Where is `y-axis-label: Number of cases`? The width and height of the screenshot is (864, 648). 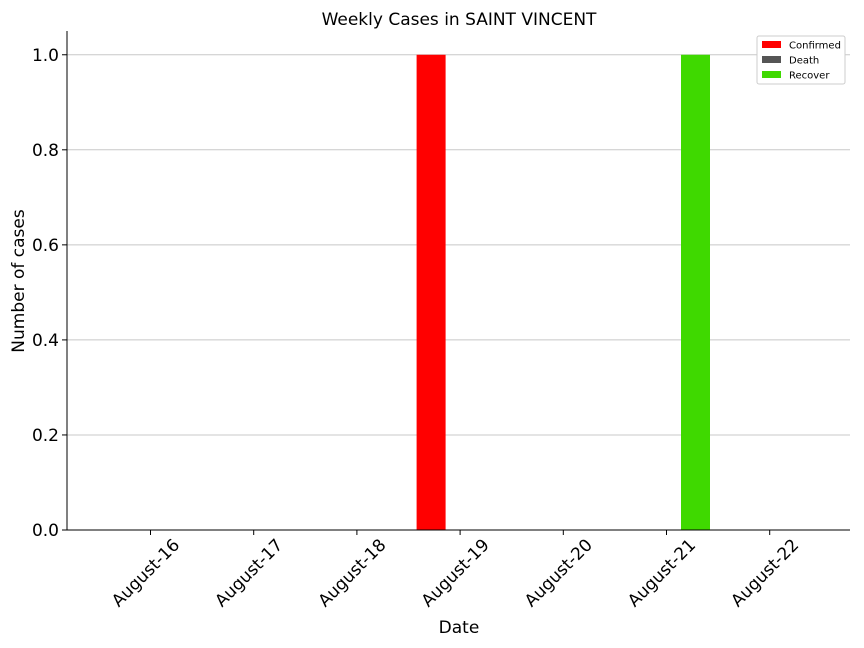 y-axis-label: Number of cases is located at coordinates (19, 281).